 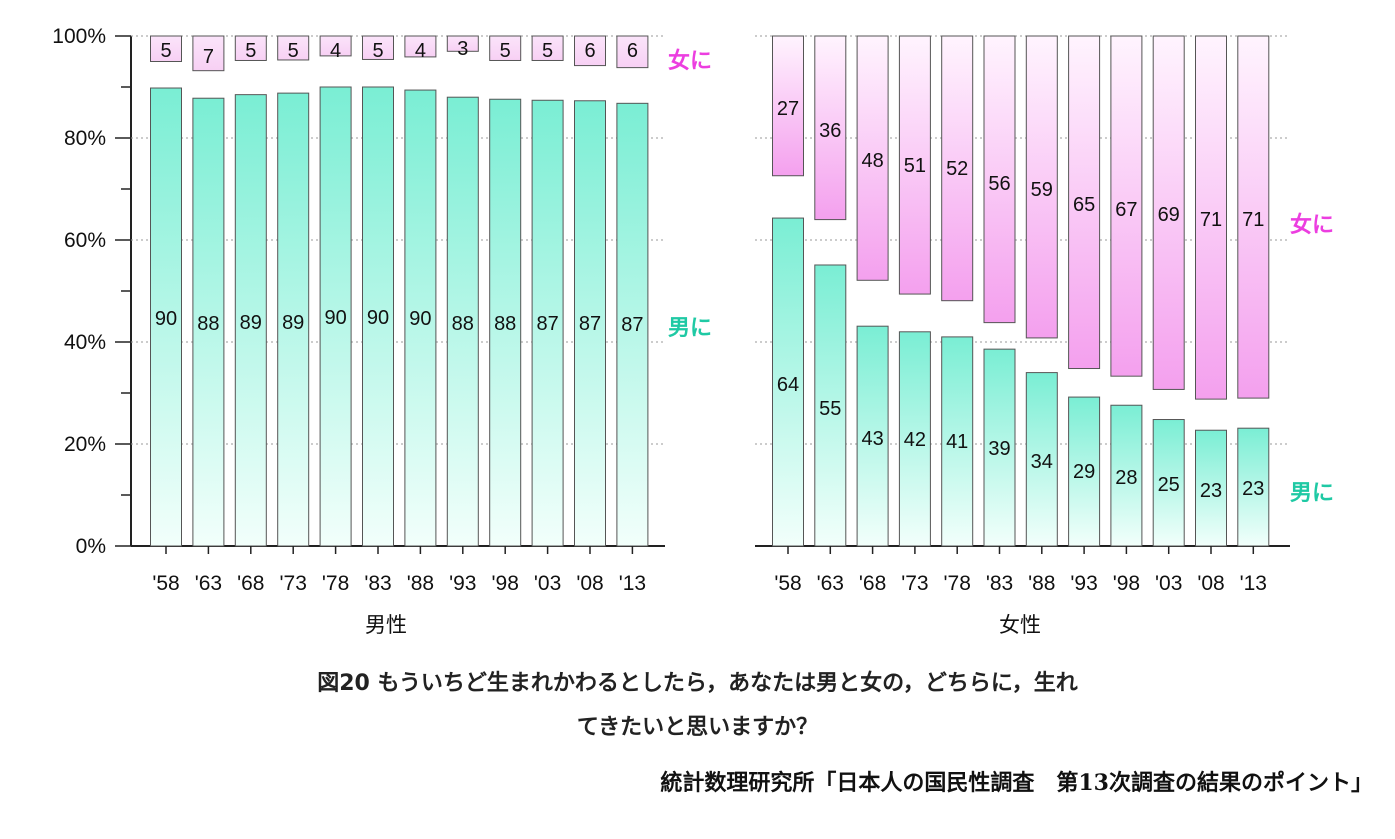 I want to click on data-label-male: 87, so click(x=590, y=324).